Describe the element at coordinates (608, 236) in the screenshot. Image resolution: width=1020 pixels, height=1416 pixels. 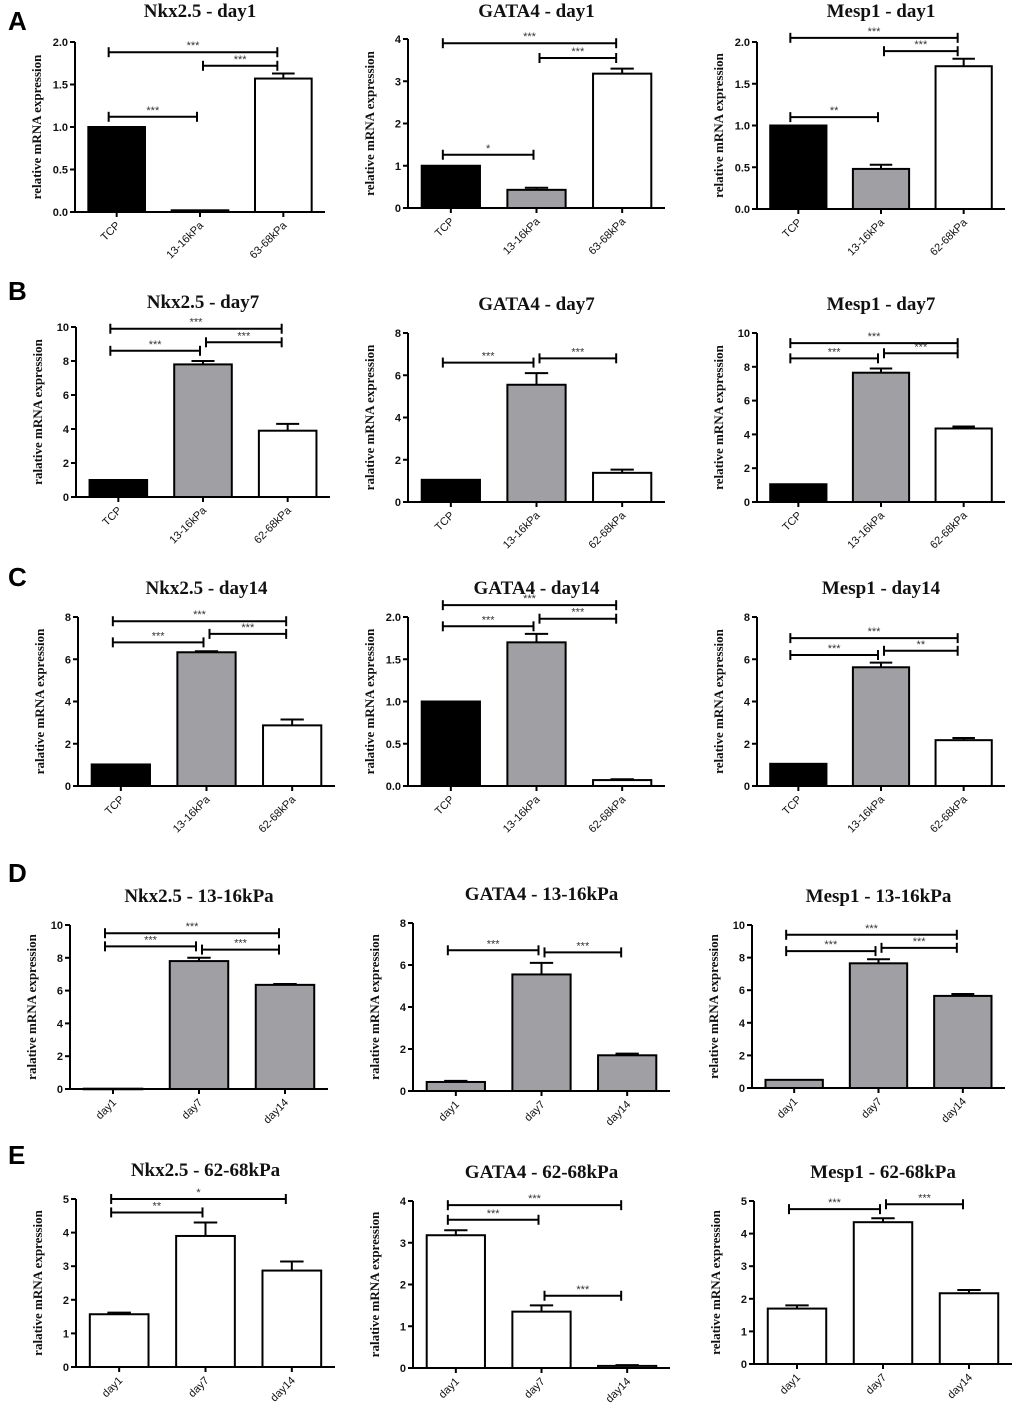
I see `x-tick-label: 63-68kPa` at that location.